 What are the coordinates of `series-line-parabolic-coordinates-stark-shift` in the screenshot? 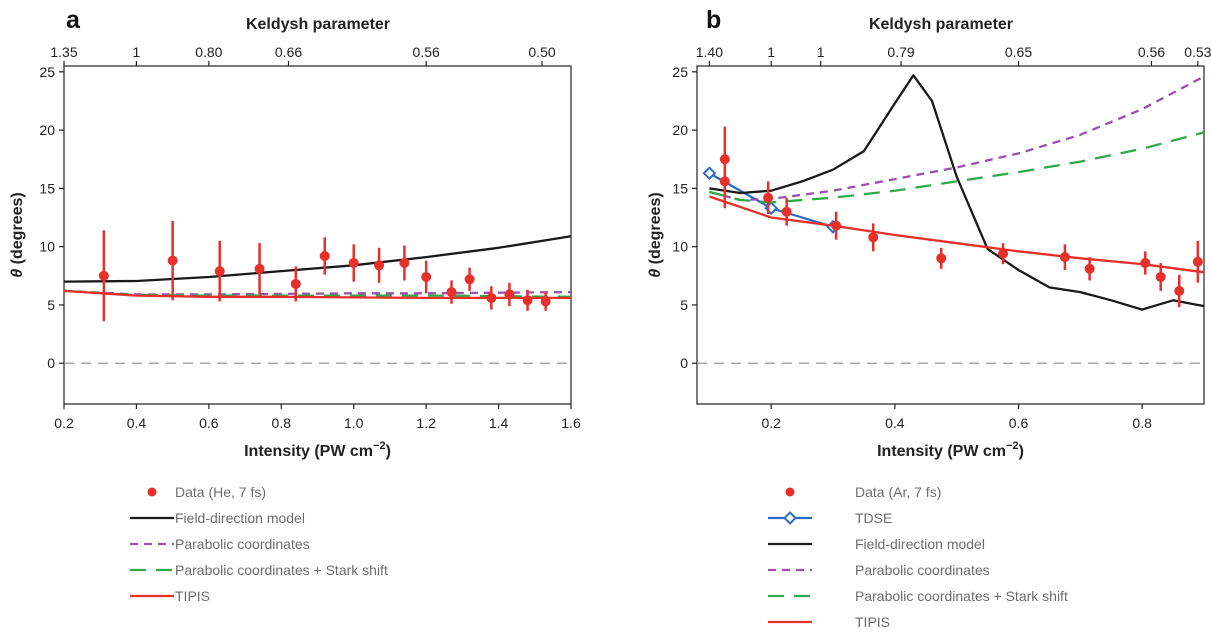 It's located at (957, 167).